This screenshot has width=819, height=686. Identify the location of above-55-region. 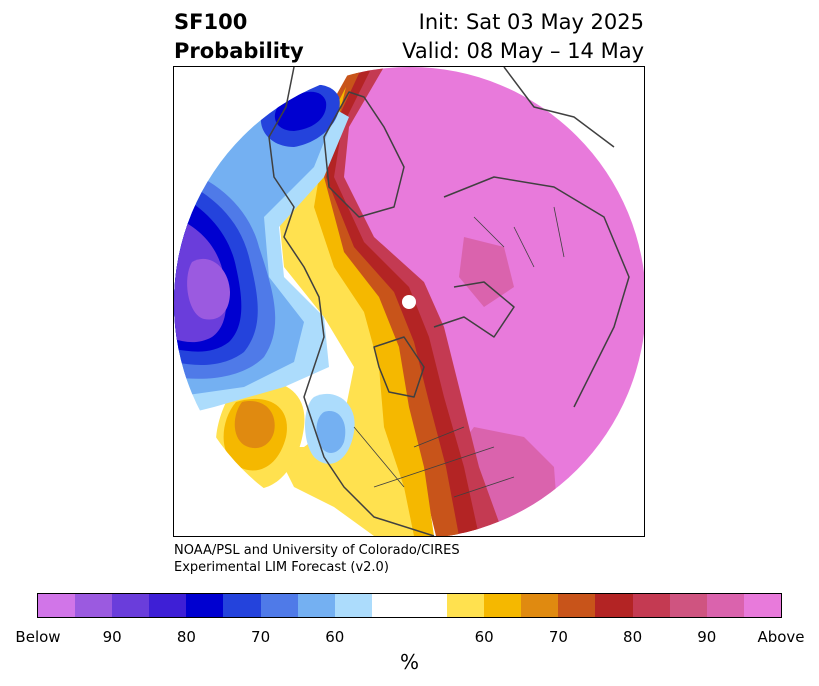
(344, 341).